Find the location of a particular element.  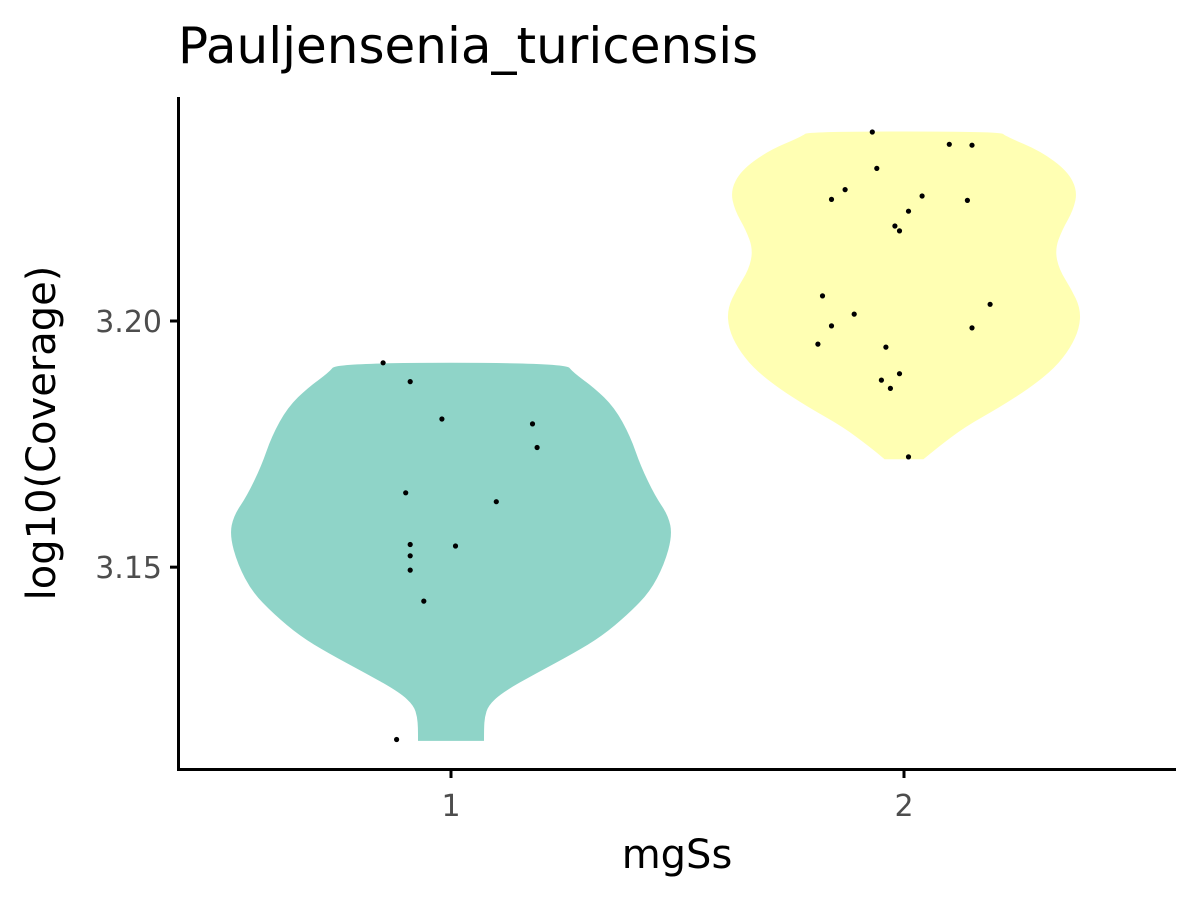

x-tick-label: 2 is located at coordinates (903, 806).